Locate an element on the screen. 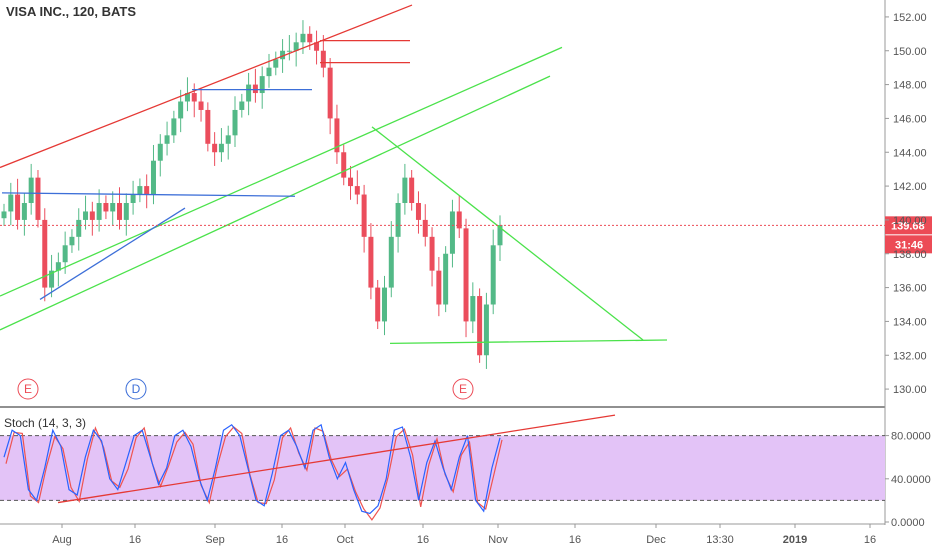  blue-rising-line is located at coordinates (112, 253).